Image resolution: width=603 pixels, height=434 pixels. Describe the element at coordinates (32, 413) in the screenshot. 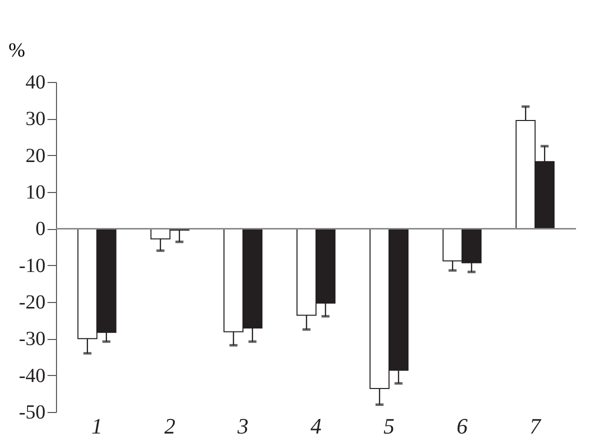

I see `y-tick-label: -50` at that location.